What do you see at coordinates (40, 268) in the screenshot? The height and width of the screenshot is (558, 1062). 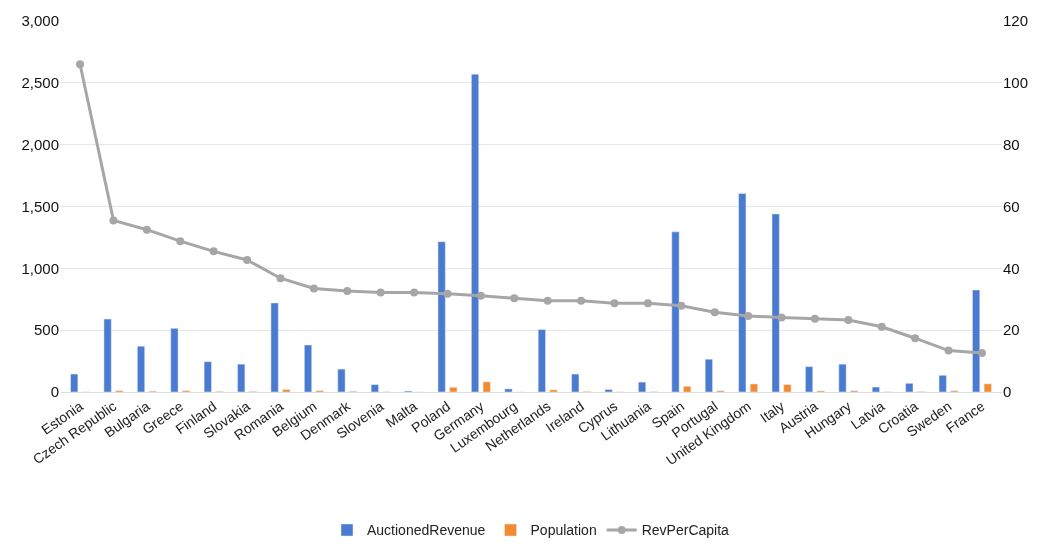 I see `y-tick-label: 1,000` at bounding box center [40, 268].